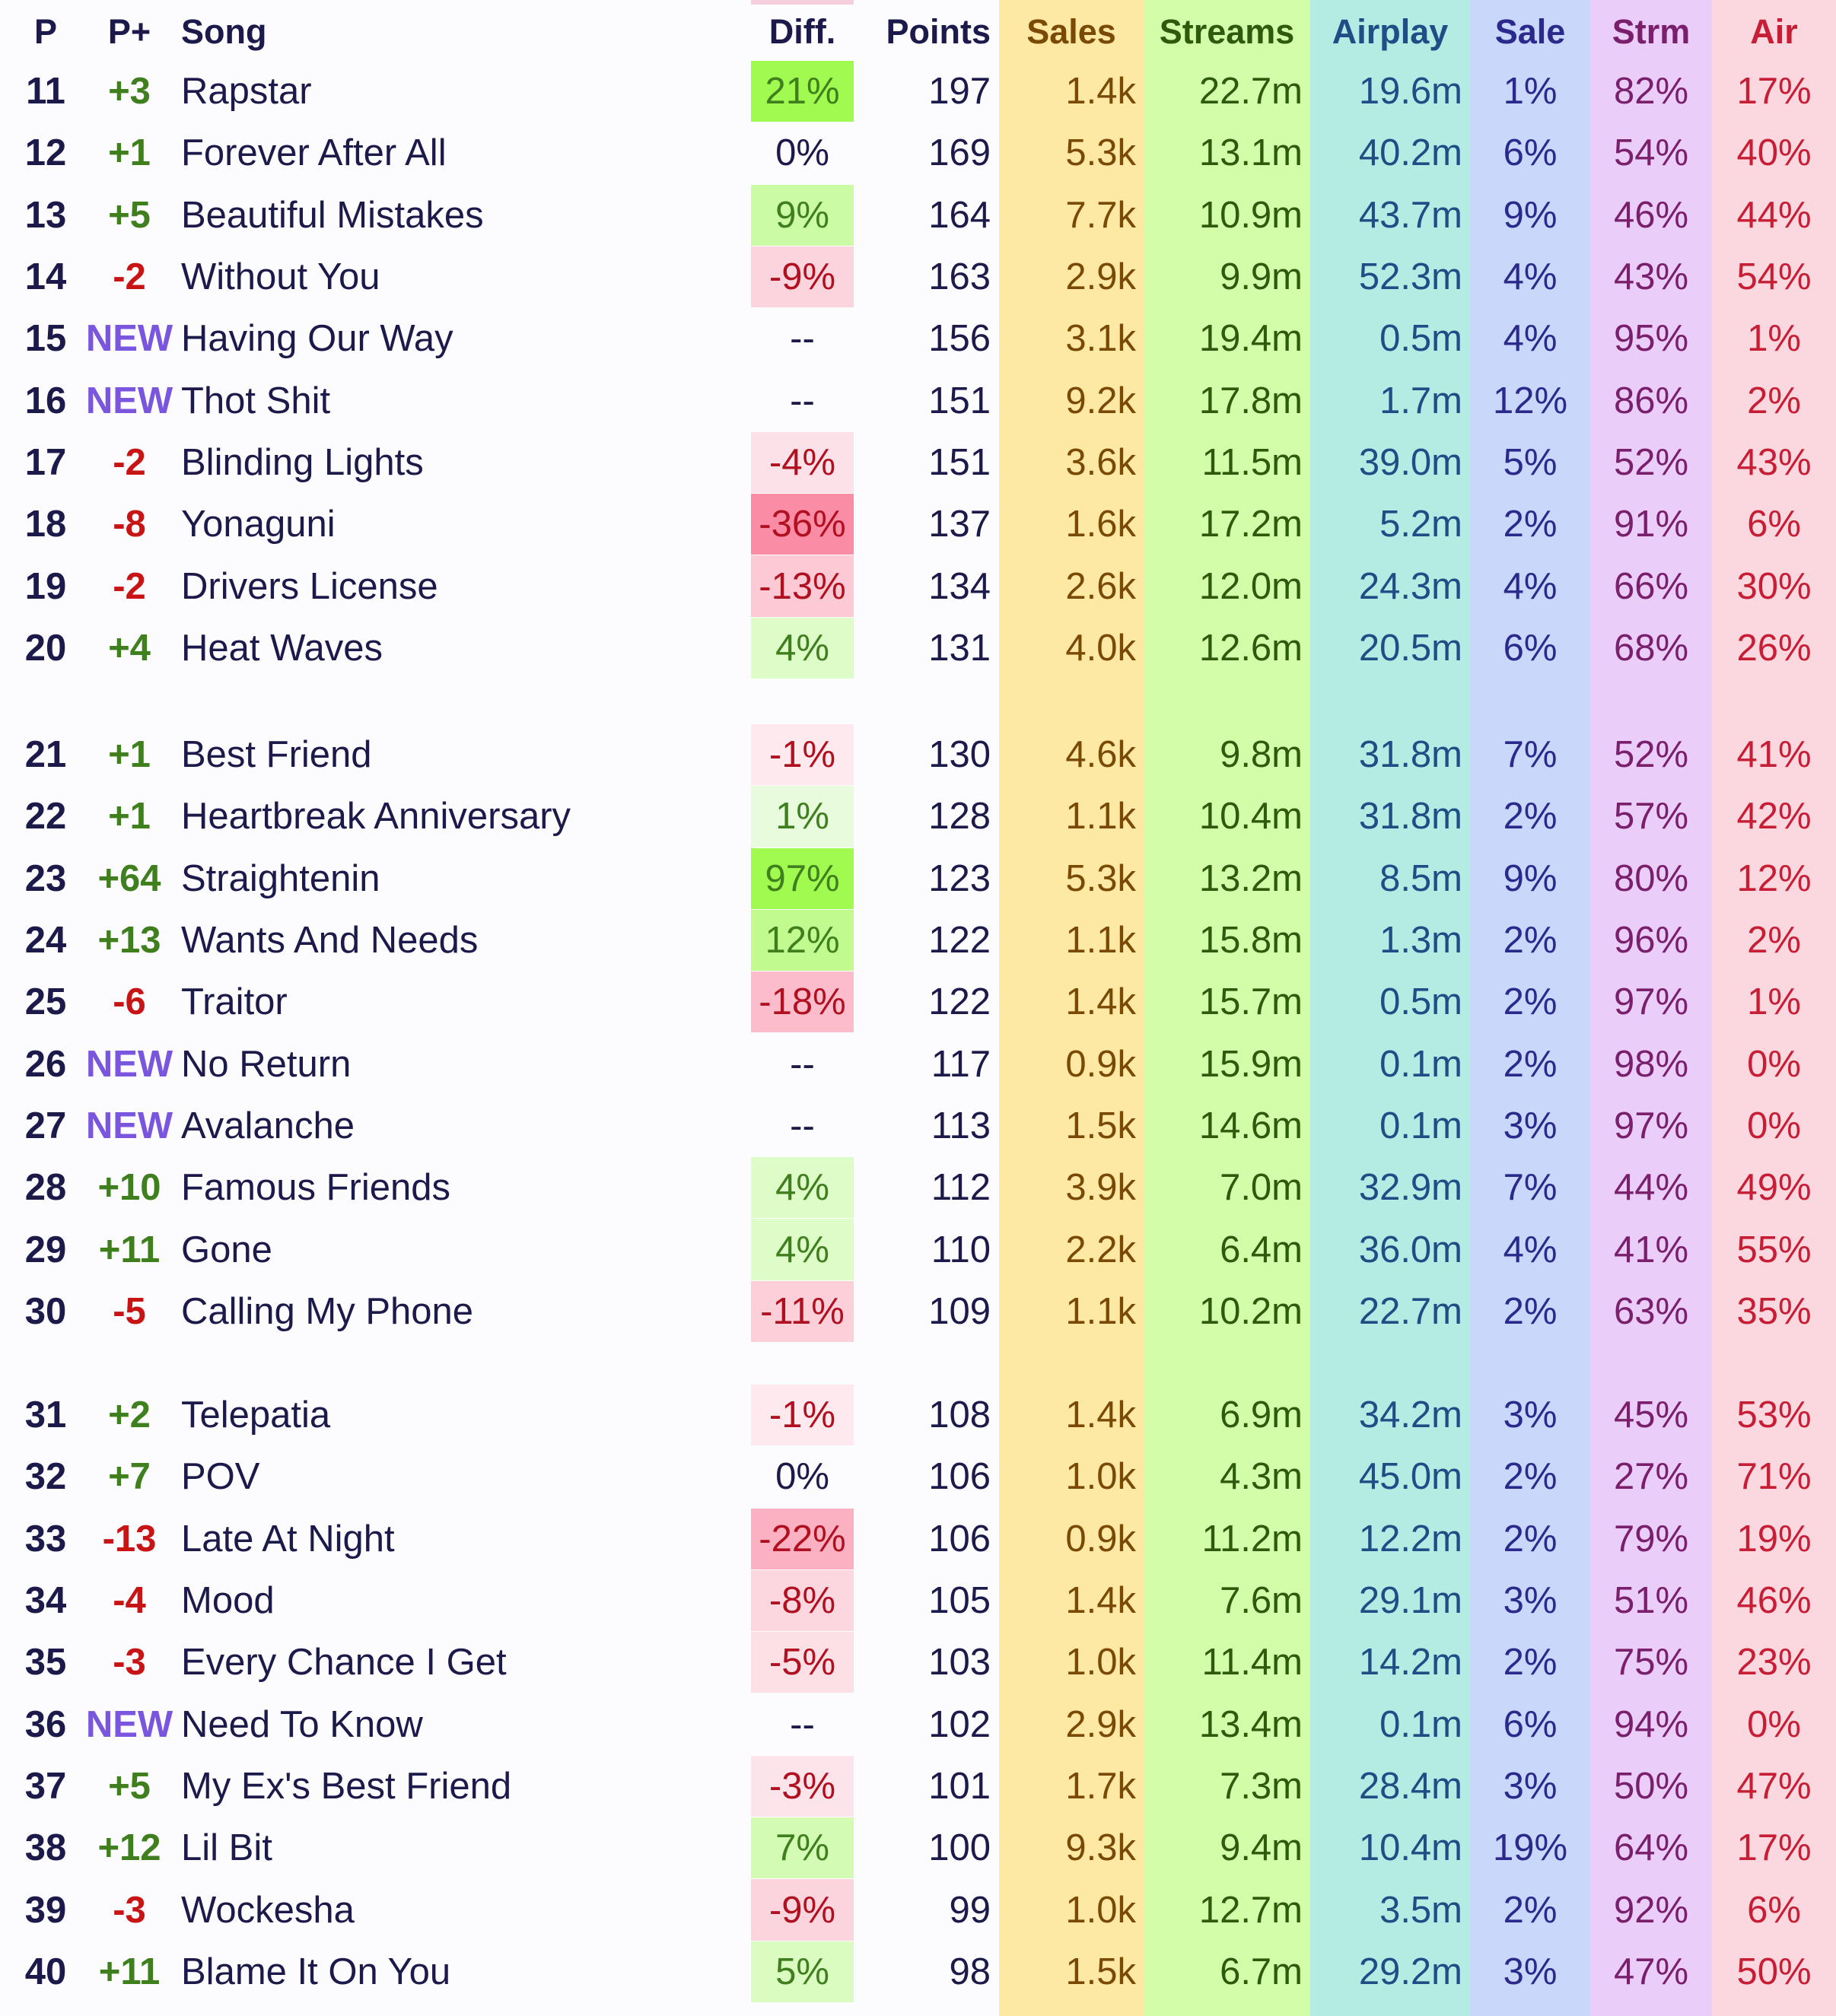  I want to click on row-diff: -11%, so click(802, 1311).